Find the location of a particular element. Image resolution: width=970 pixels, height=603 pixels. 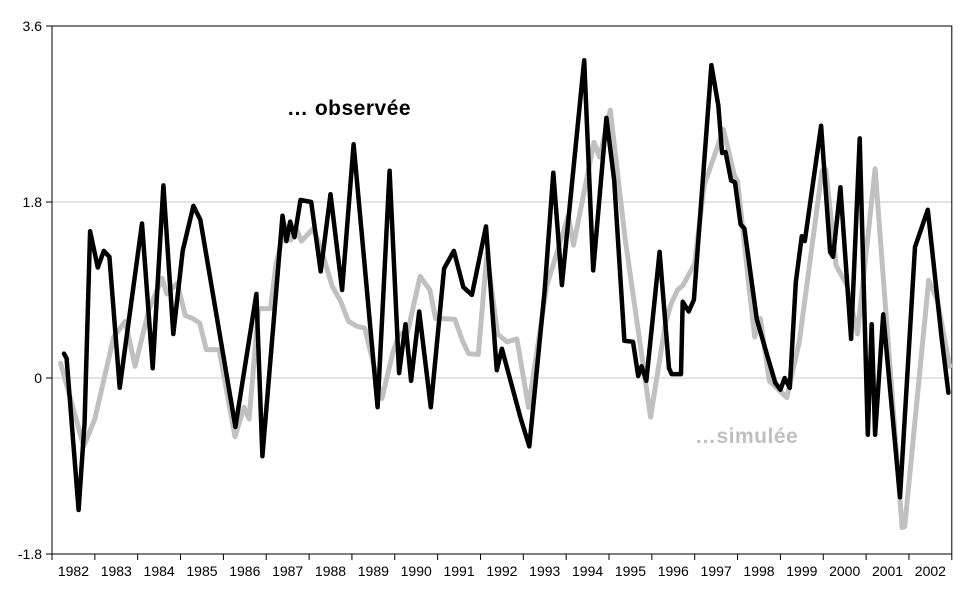

x-tick-label: 1988 is located at coordinates (330, 571).